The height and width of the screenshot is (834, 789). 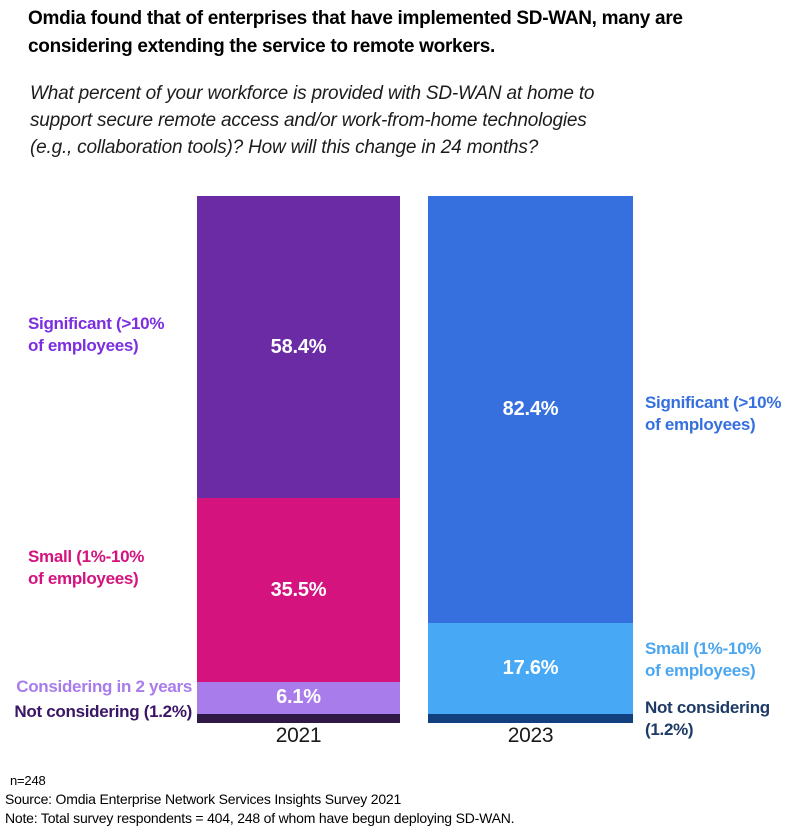 I want to click on segment-value-label: 58.4%, so click(x=298, y=346).